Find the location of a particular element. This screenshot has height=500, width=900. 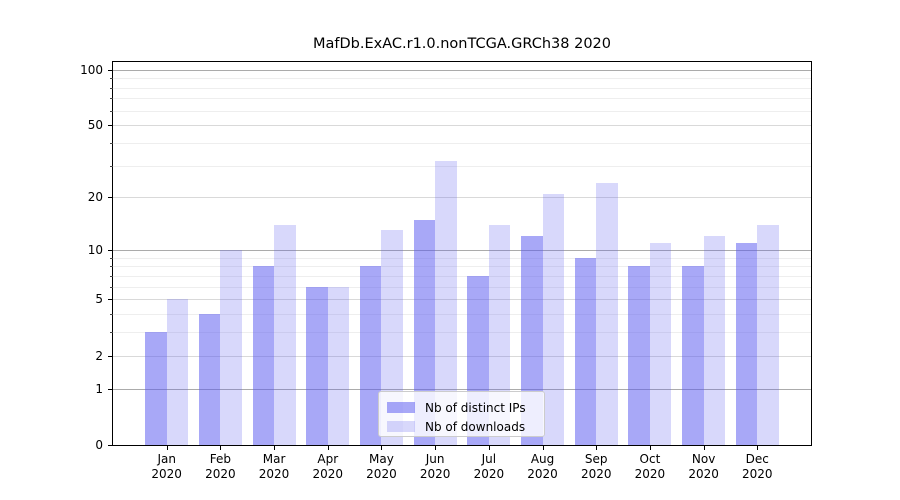

bar-ips-dec is located at coordinates (746, 343).